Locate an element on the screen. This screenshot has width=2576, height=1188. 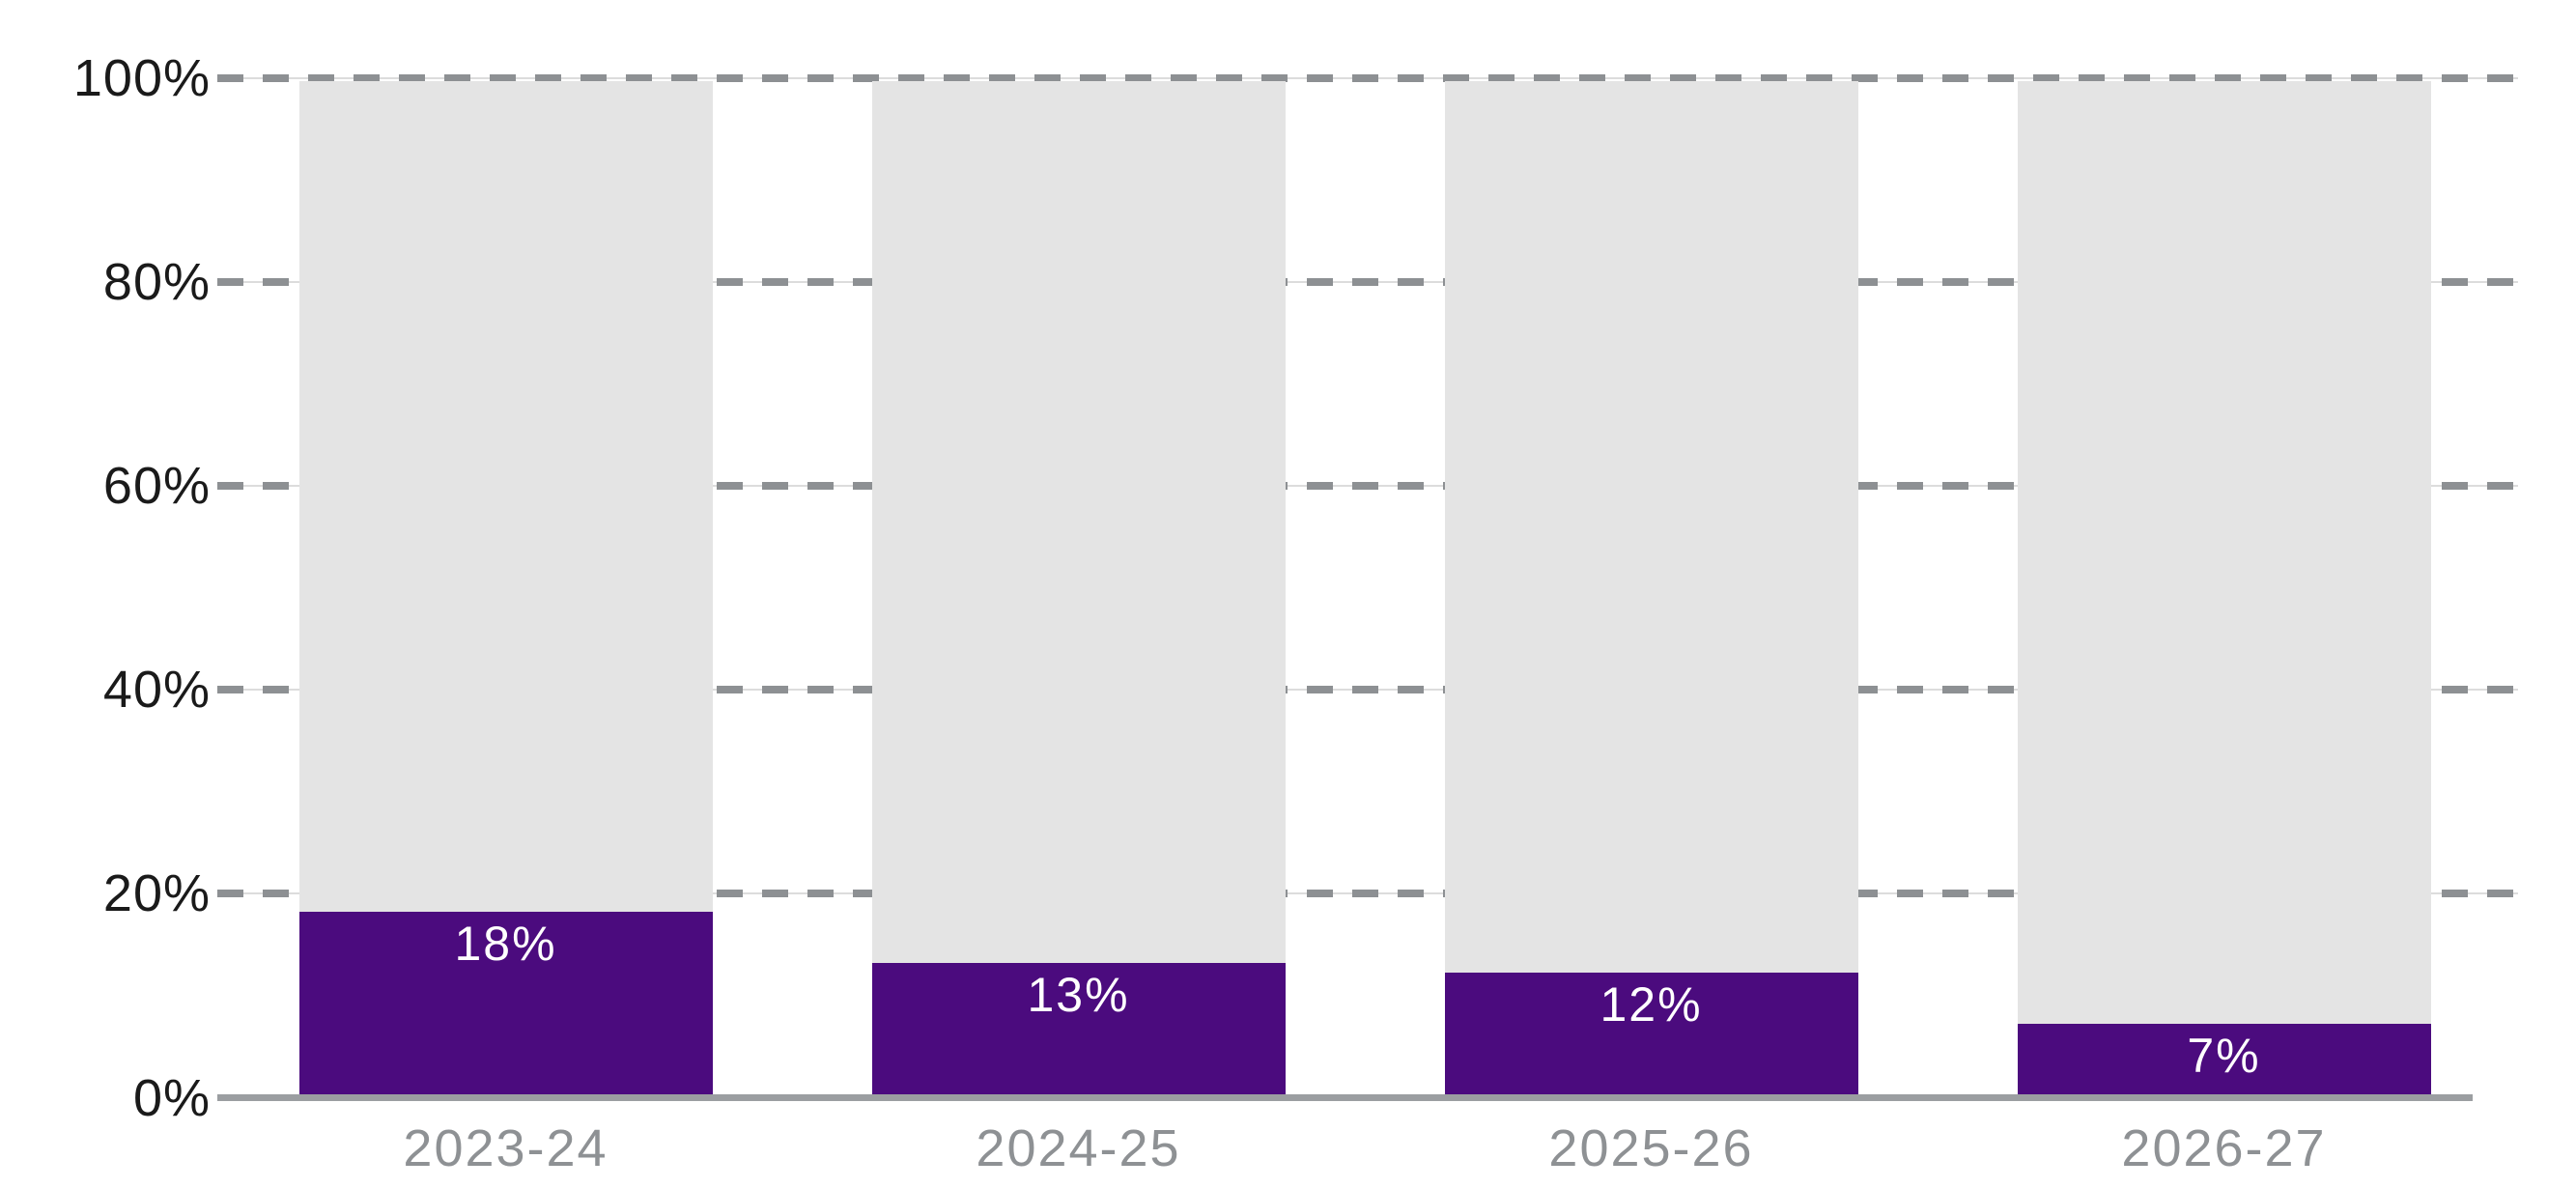
bar-value-label: 18% is located at coordinates (505, 944).